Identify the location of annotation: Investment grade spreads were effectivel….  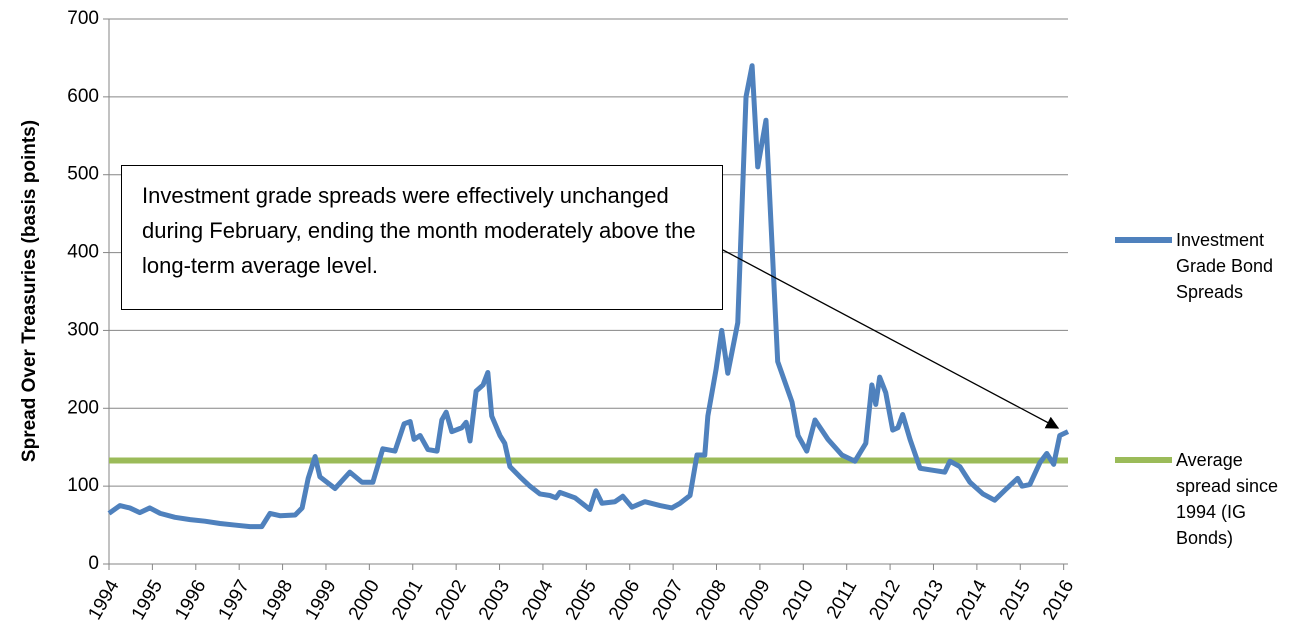
(422, 237).